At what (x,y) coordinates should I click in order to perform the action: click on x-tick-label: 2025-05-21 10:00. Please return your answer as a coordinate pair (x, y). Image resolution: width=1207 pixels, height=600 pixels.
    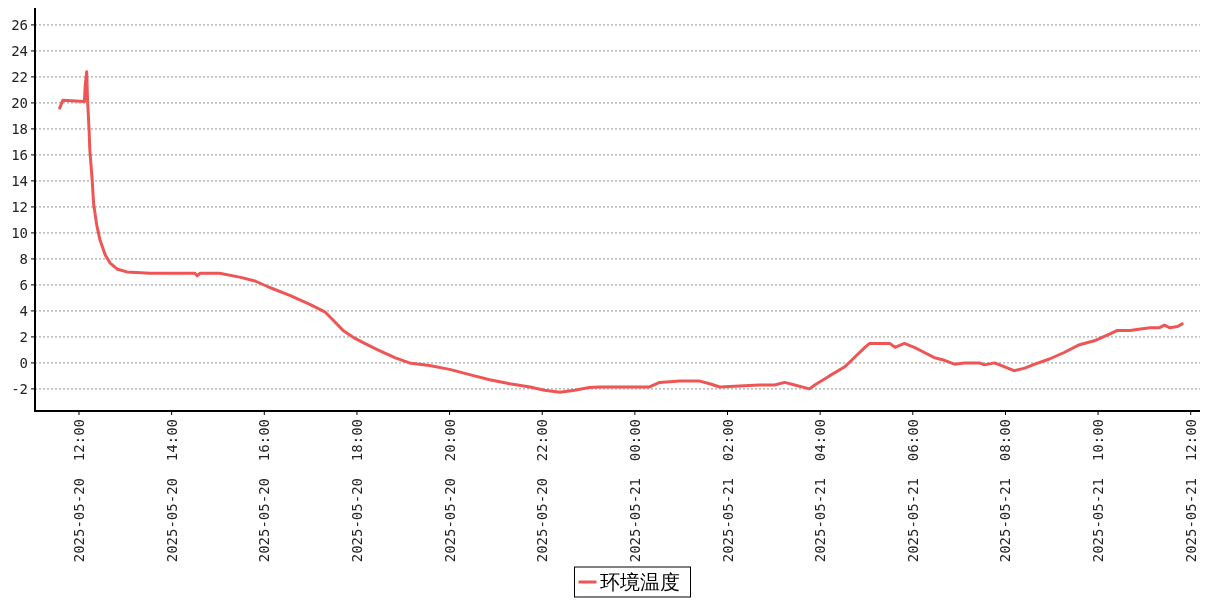
    Looking at the image, I should click on (1098, 491).